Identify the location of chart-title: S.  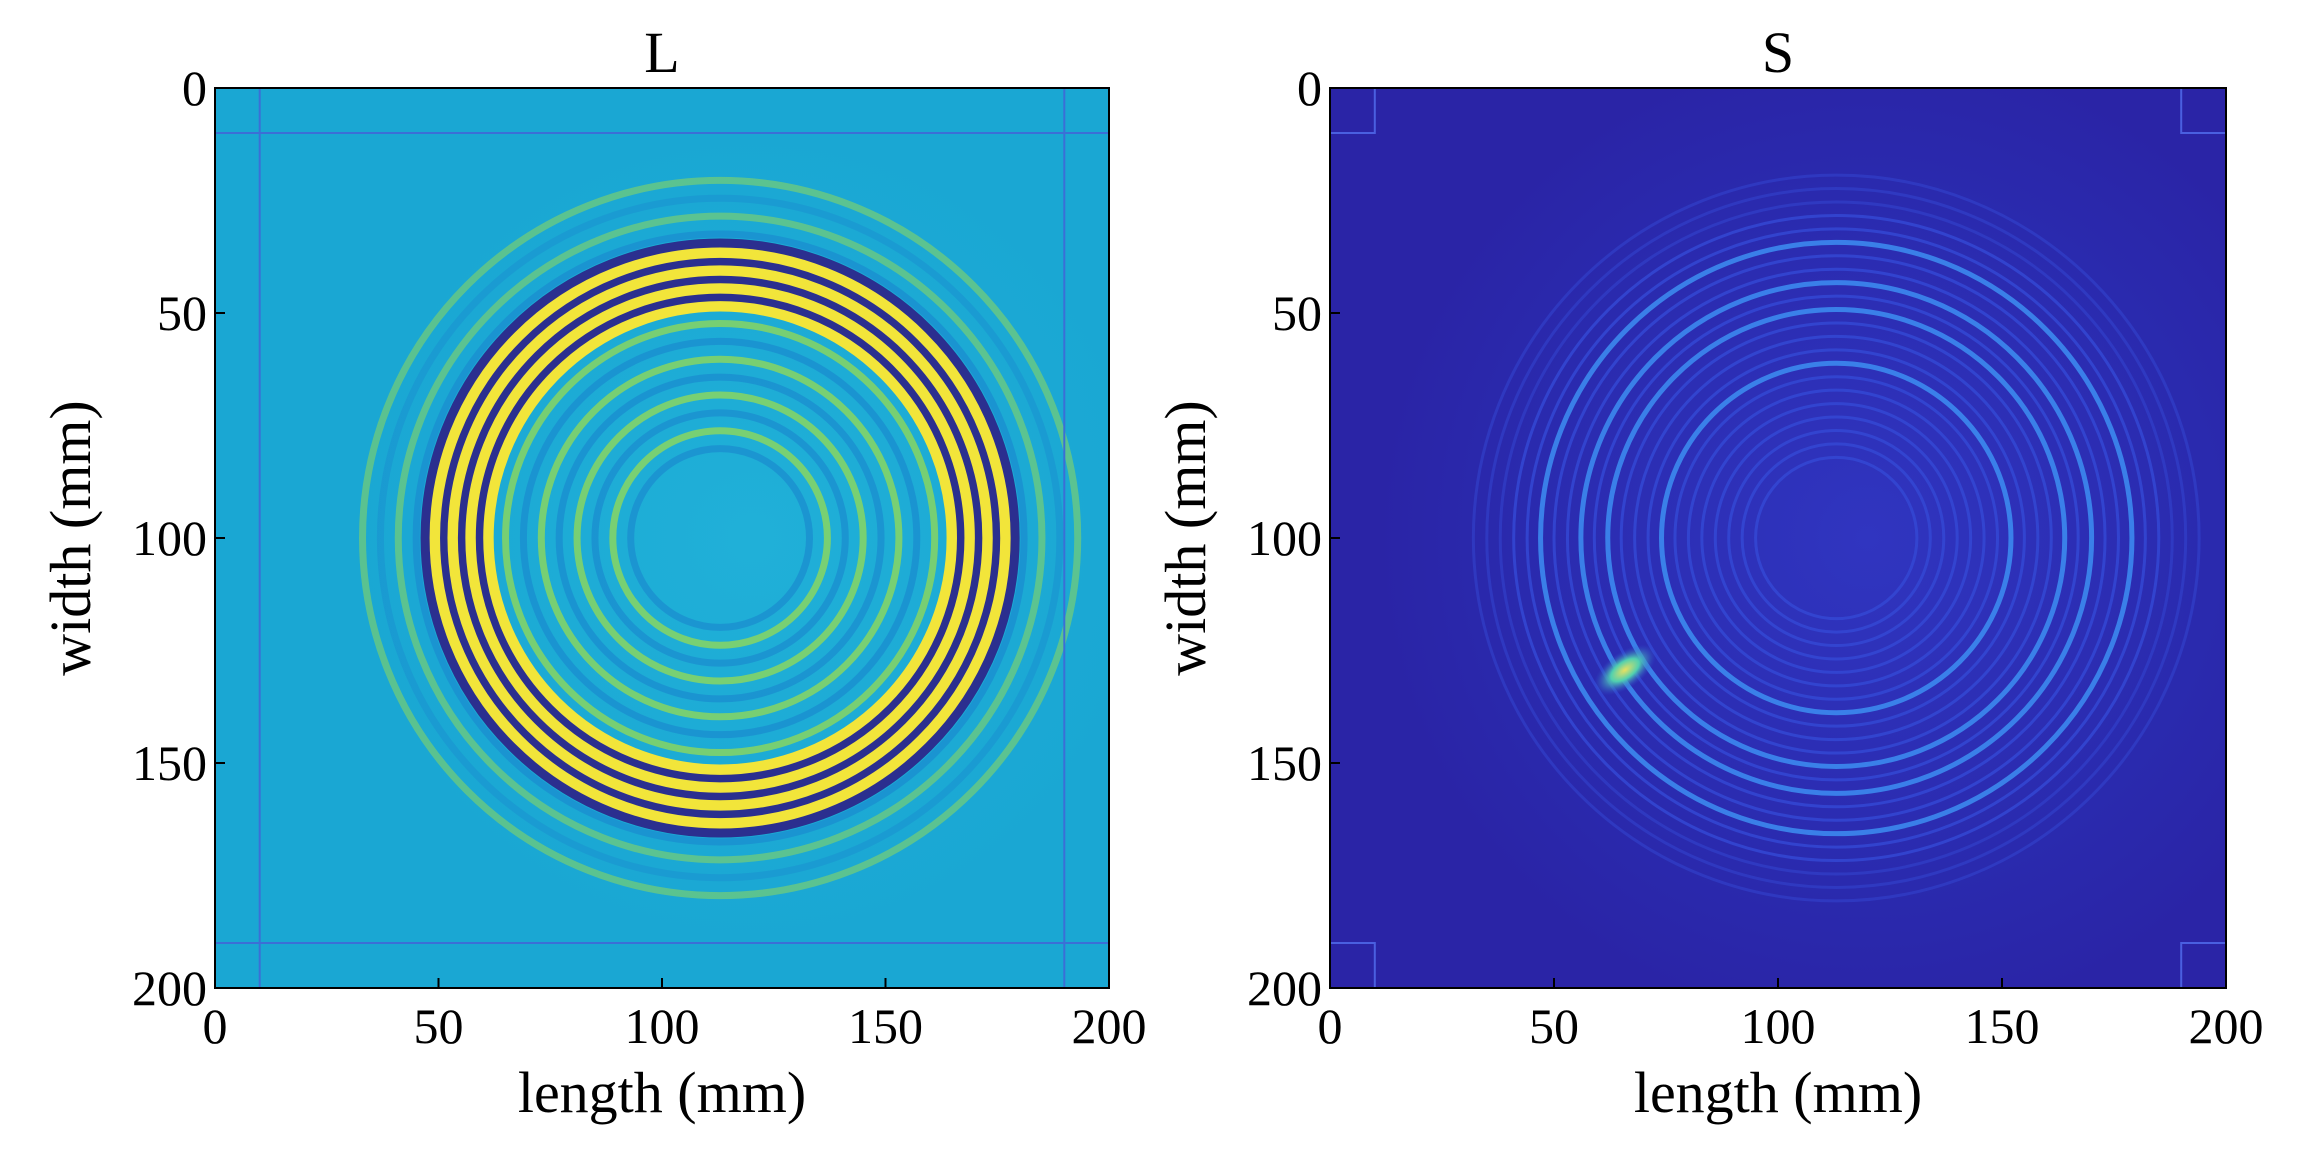
(1778, 52).